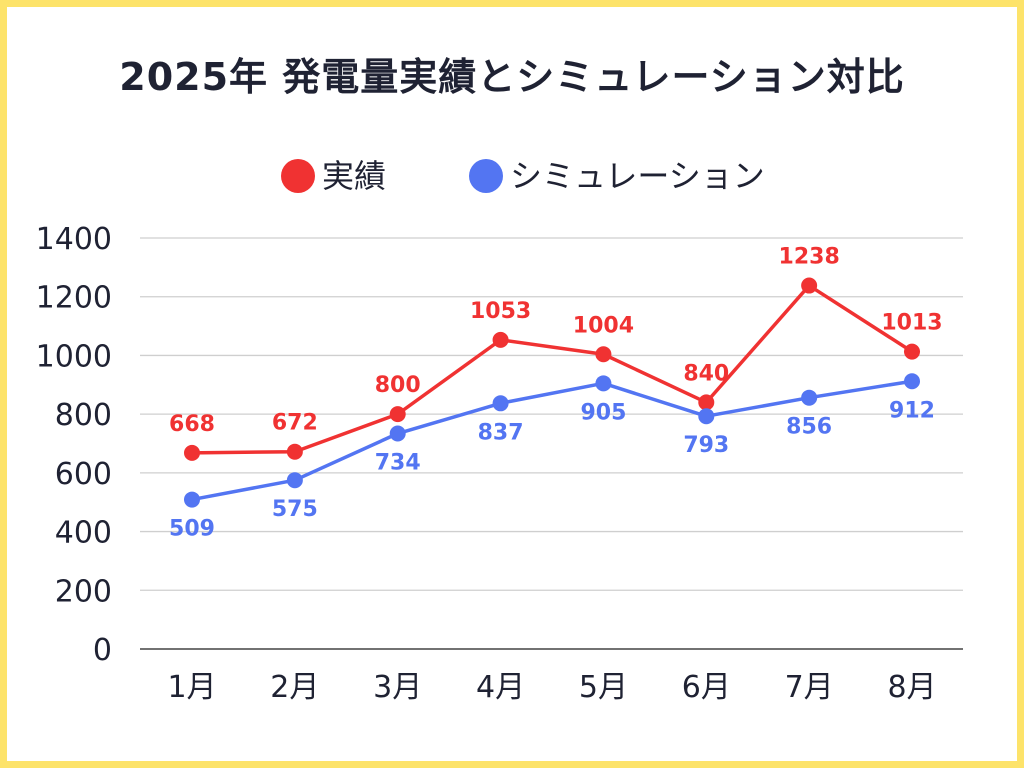 The width and height of the screenshot is (1024, 768). What do you see at coordinates (512, 77) in the screenshot?
I see `chart-title: 2025年 発電量実績とシミュレーション対比` at bounding box center [512, 77].